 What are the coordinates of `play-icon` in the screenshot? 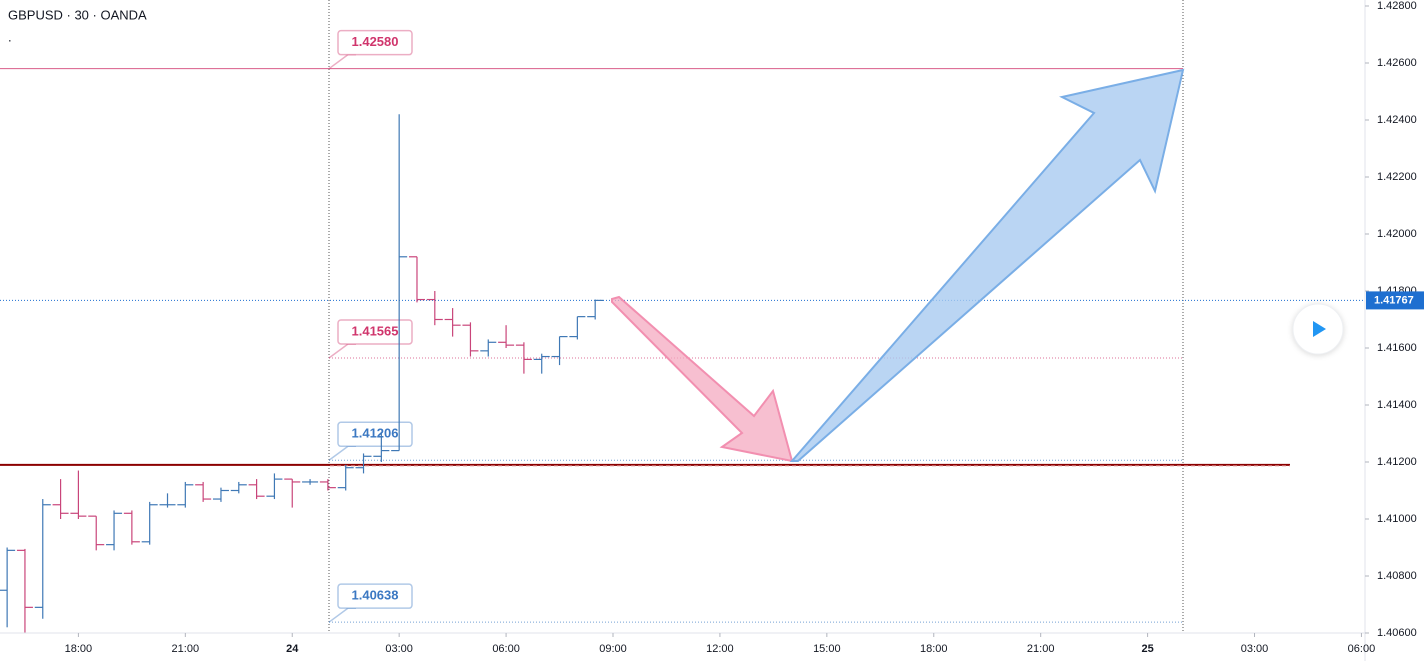 It's located at (1319, 329).